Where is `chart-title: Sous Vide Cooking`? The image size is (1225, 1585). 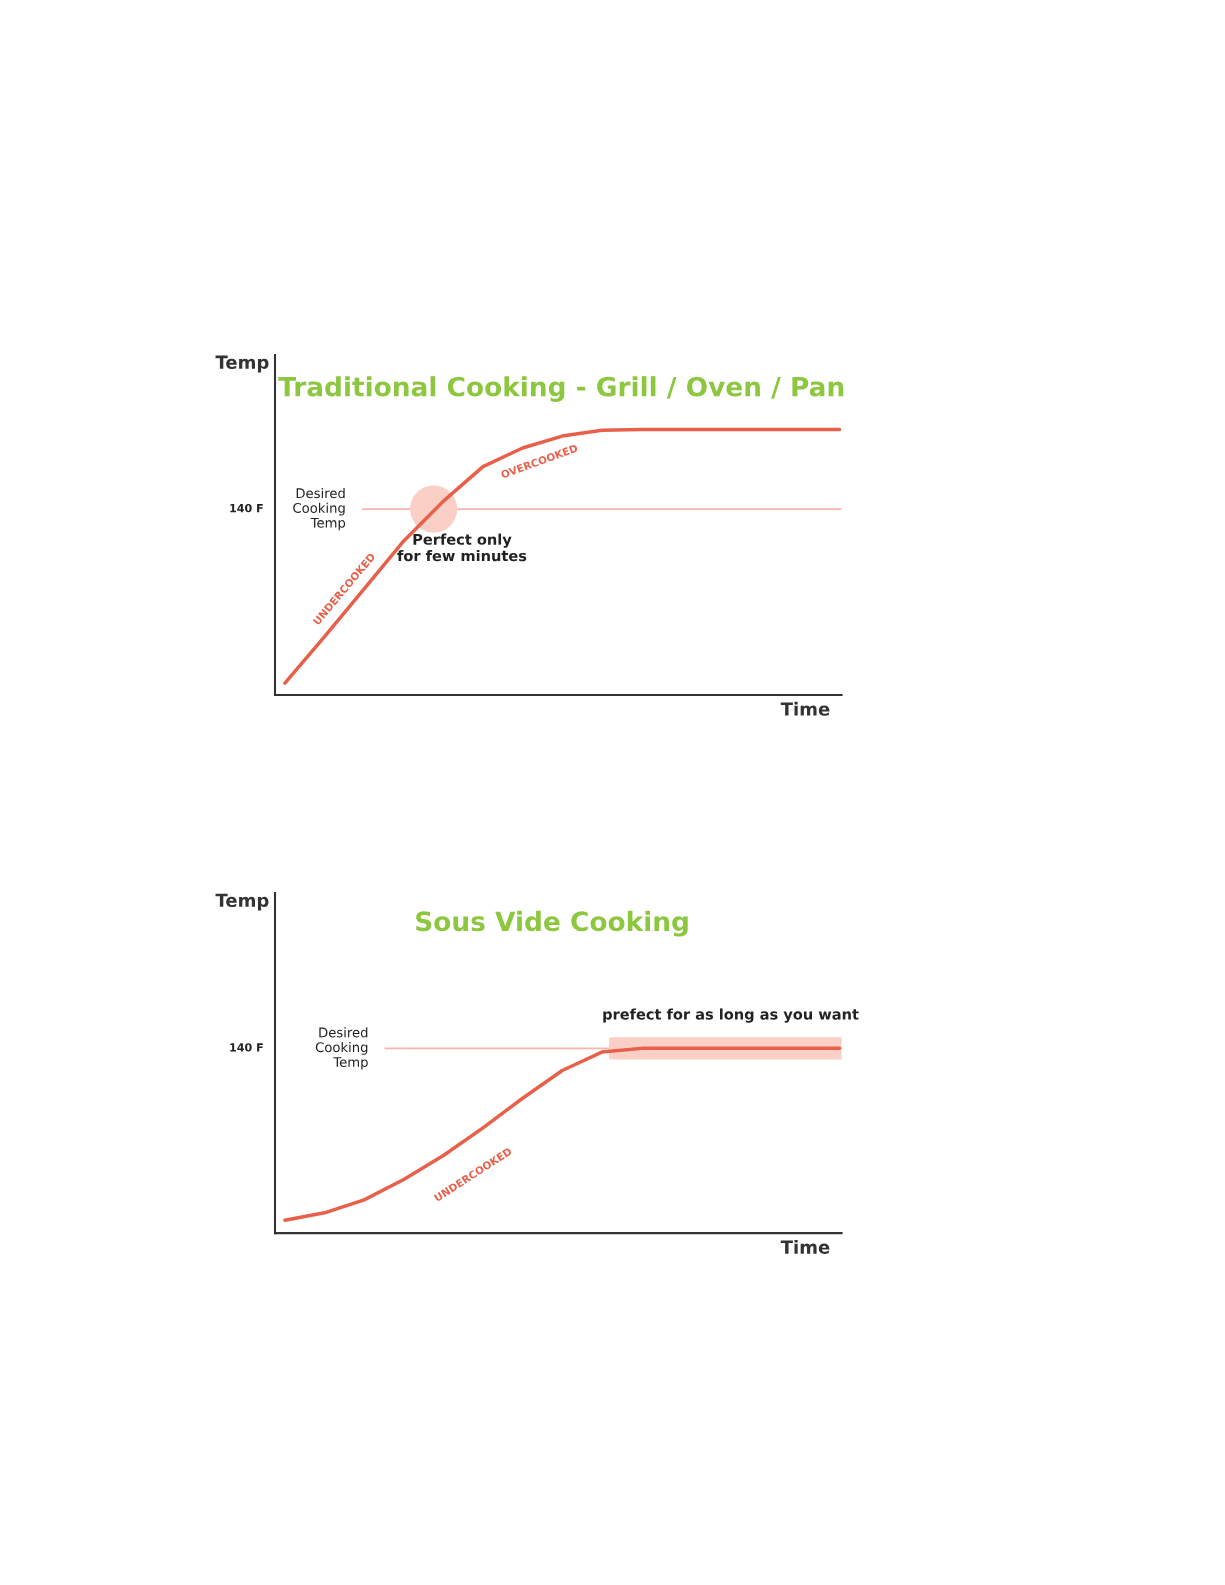 chart-title: Sous Vide Cooking is located at coordinates (552, 923).